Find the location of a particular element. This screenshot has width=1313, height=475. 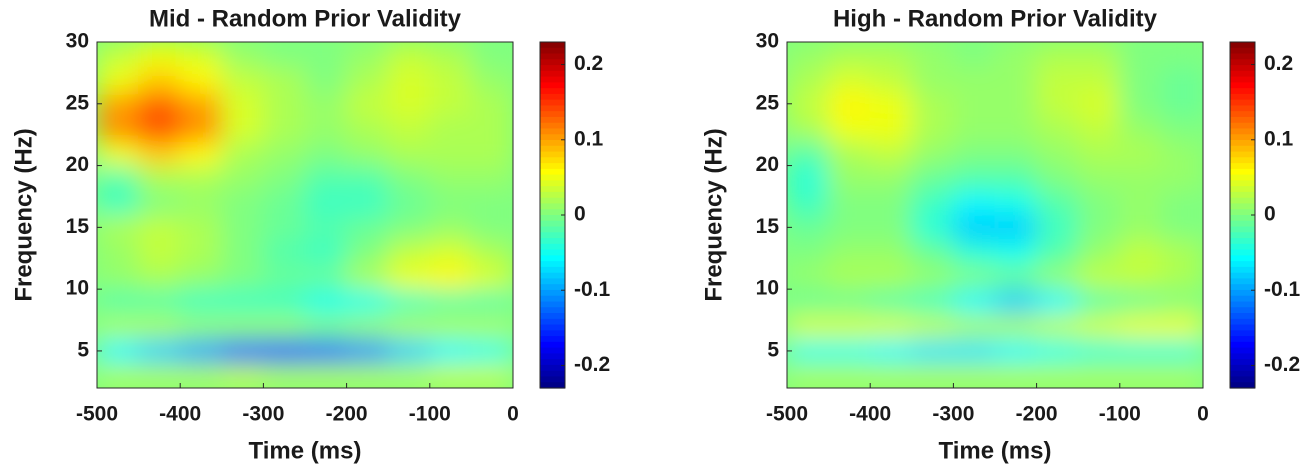

colorbar-tick-label: 0.2 is located at coordinates (1278, 63).